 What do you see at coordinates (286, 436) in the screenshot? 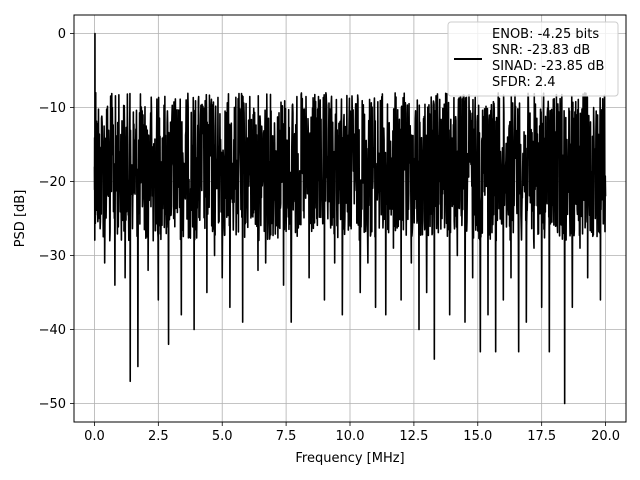
I see `x-tick-label: 7.5` at bounding box center [286, 436].